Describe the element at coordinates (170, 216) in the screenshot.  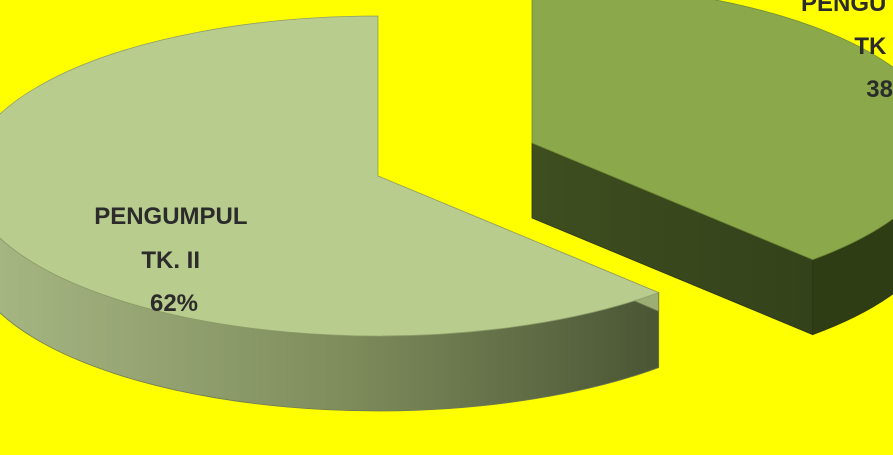
I see `label-line-1: PENGUMPUL` at that location.